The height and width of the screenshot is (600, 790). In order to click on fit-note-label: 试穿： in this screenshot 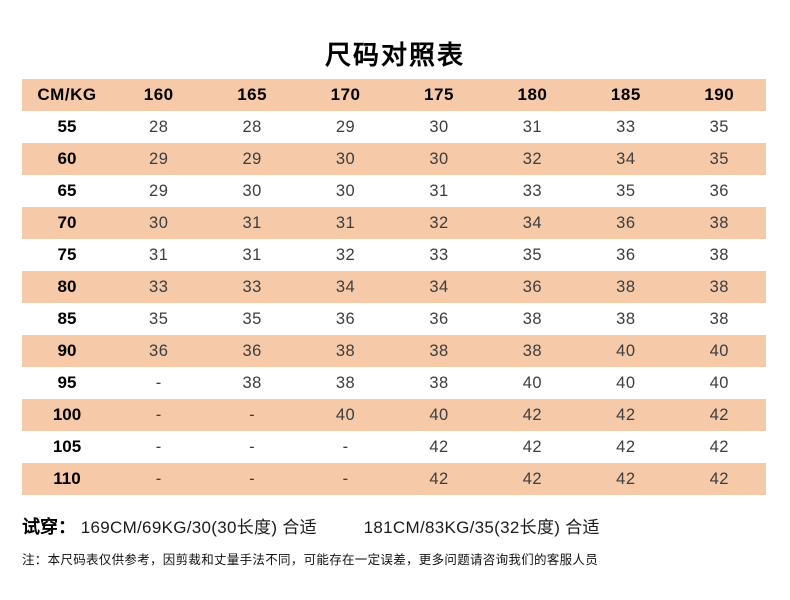, I will do `click(49, 527)`.